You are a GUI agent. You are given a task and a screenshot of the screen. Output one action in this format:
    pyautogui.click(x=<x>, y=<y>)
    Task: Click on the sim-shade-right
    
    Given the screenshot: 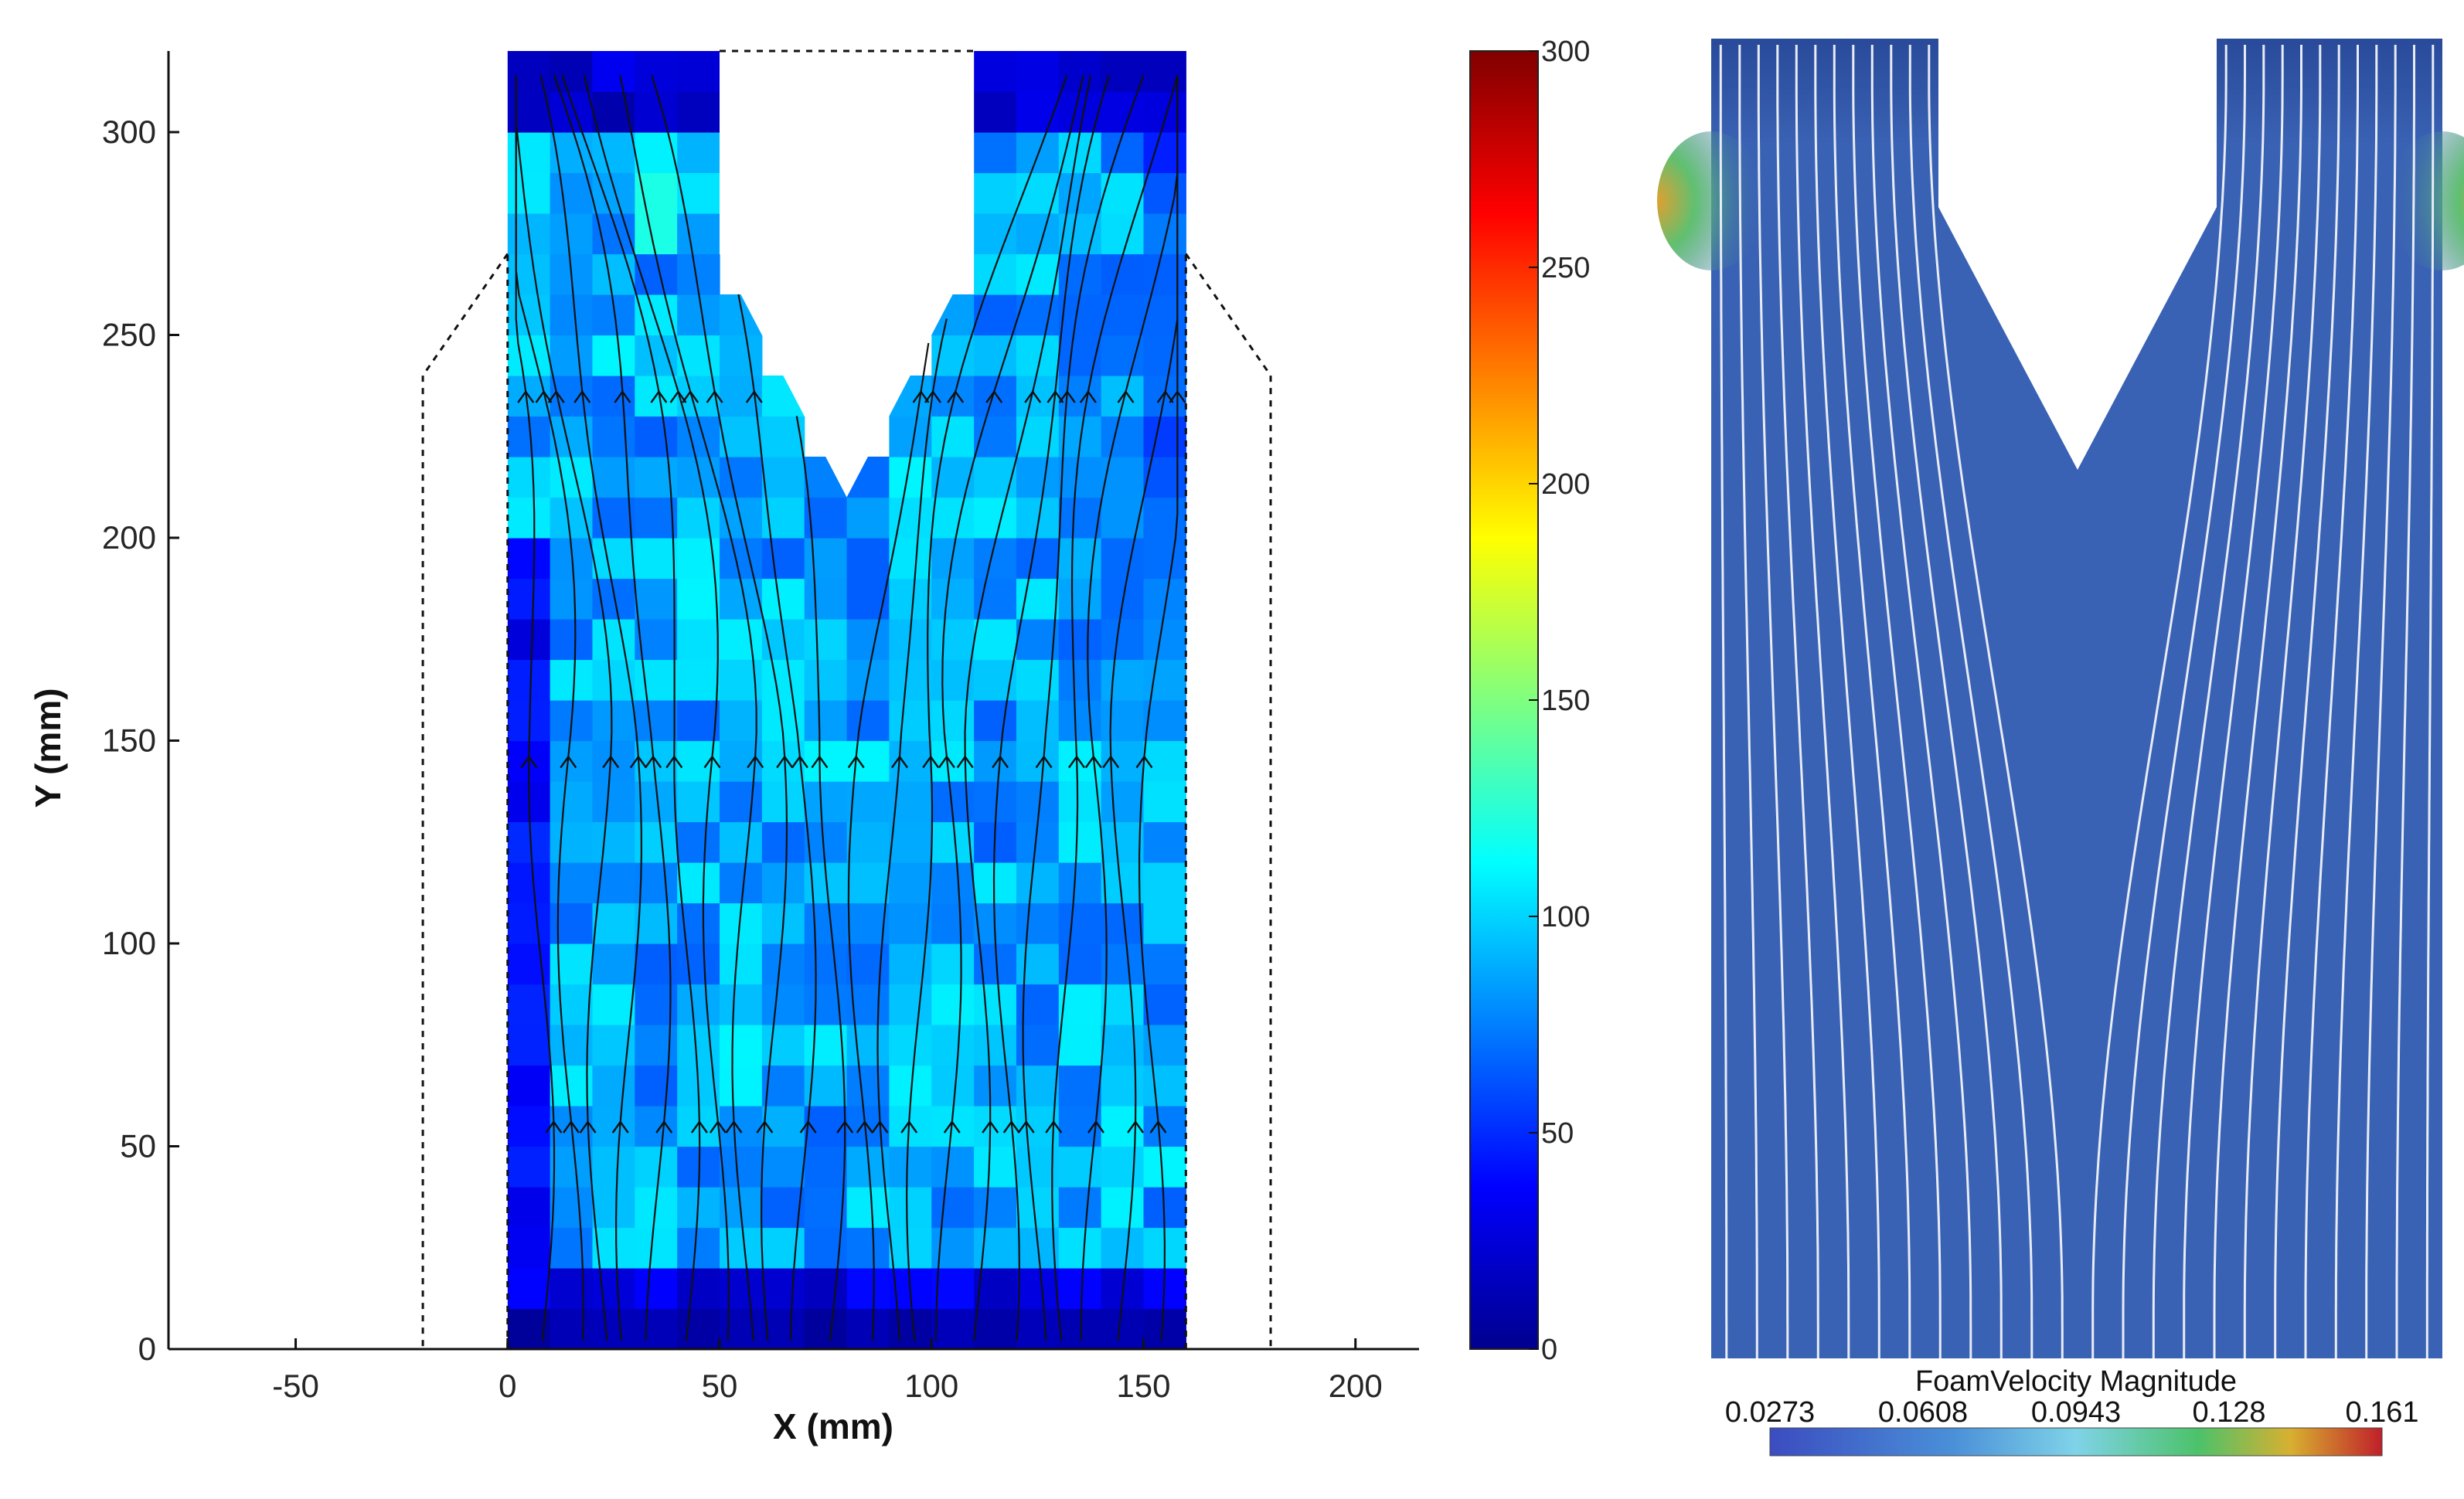 What is the action you would take?
    pyautogui.click(x=2329, y=93)
    